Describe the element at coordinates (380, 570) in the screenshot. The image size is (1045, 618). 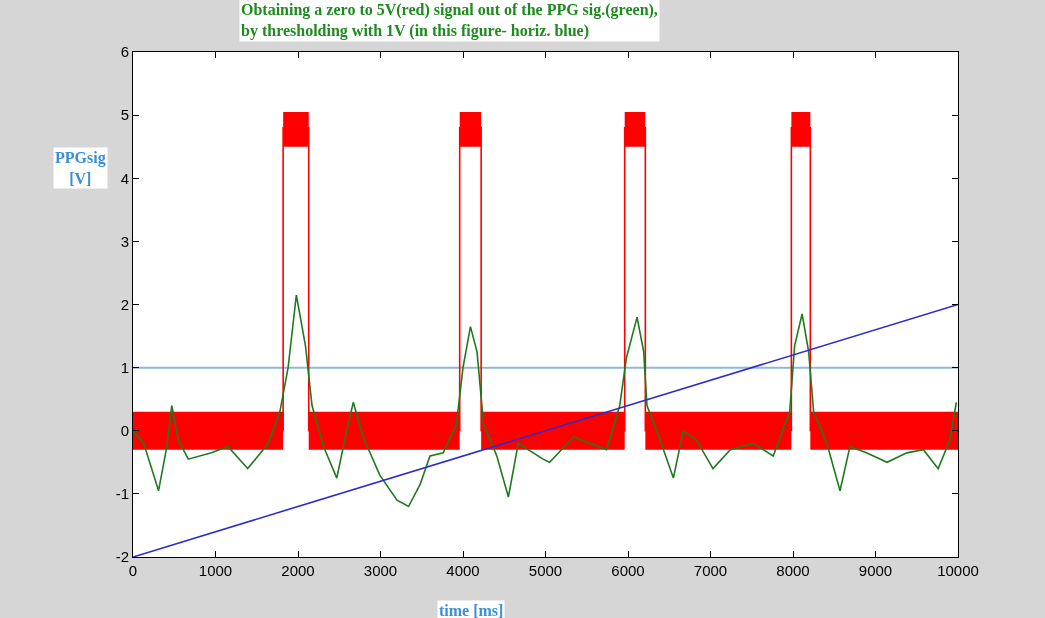
I see `x-tick-label: 3000` at that location.